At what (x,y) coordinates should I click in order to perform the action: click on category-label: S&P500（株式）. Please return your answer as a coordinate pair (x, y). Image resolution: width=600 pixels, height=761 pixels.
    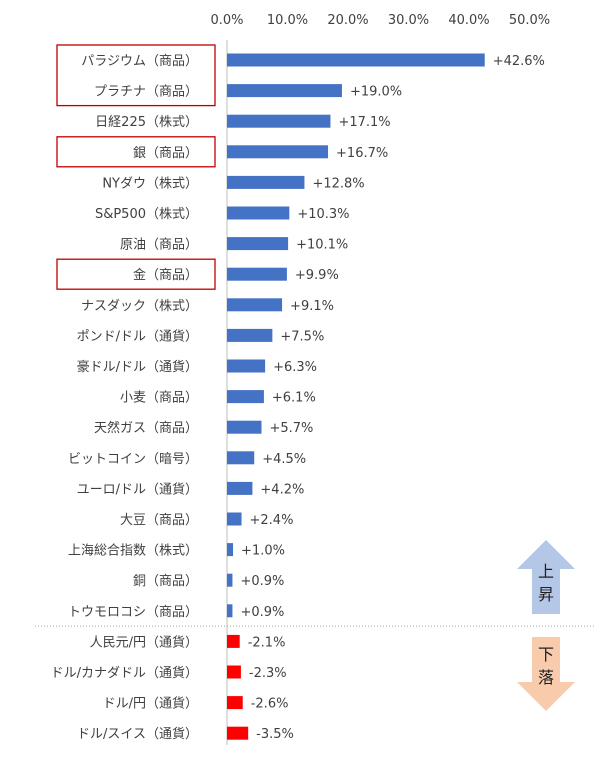
    Looking at the image, I should click on (146, 214).